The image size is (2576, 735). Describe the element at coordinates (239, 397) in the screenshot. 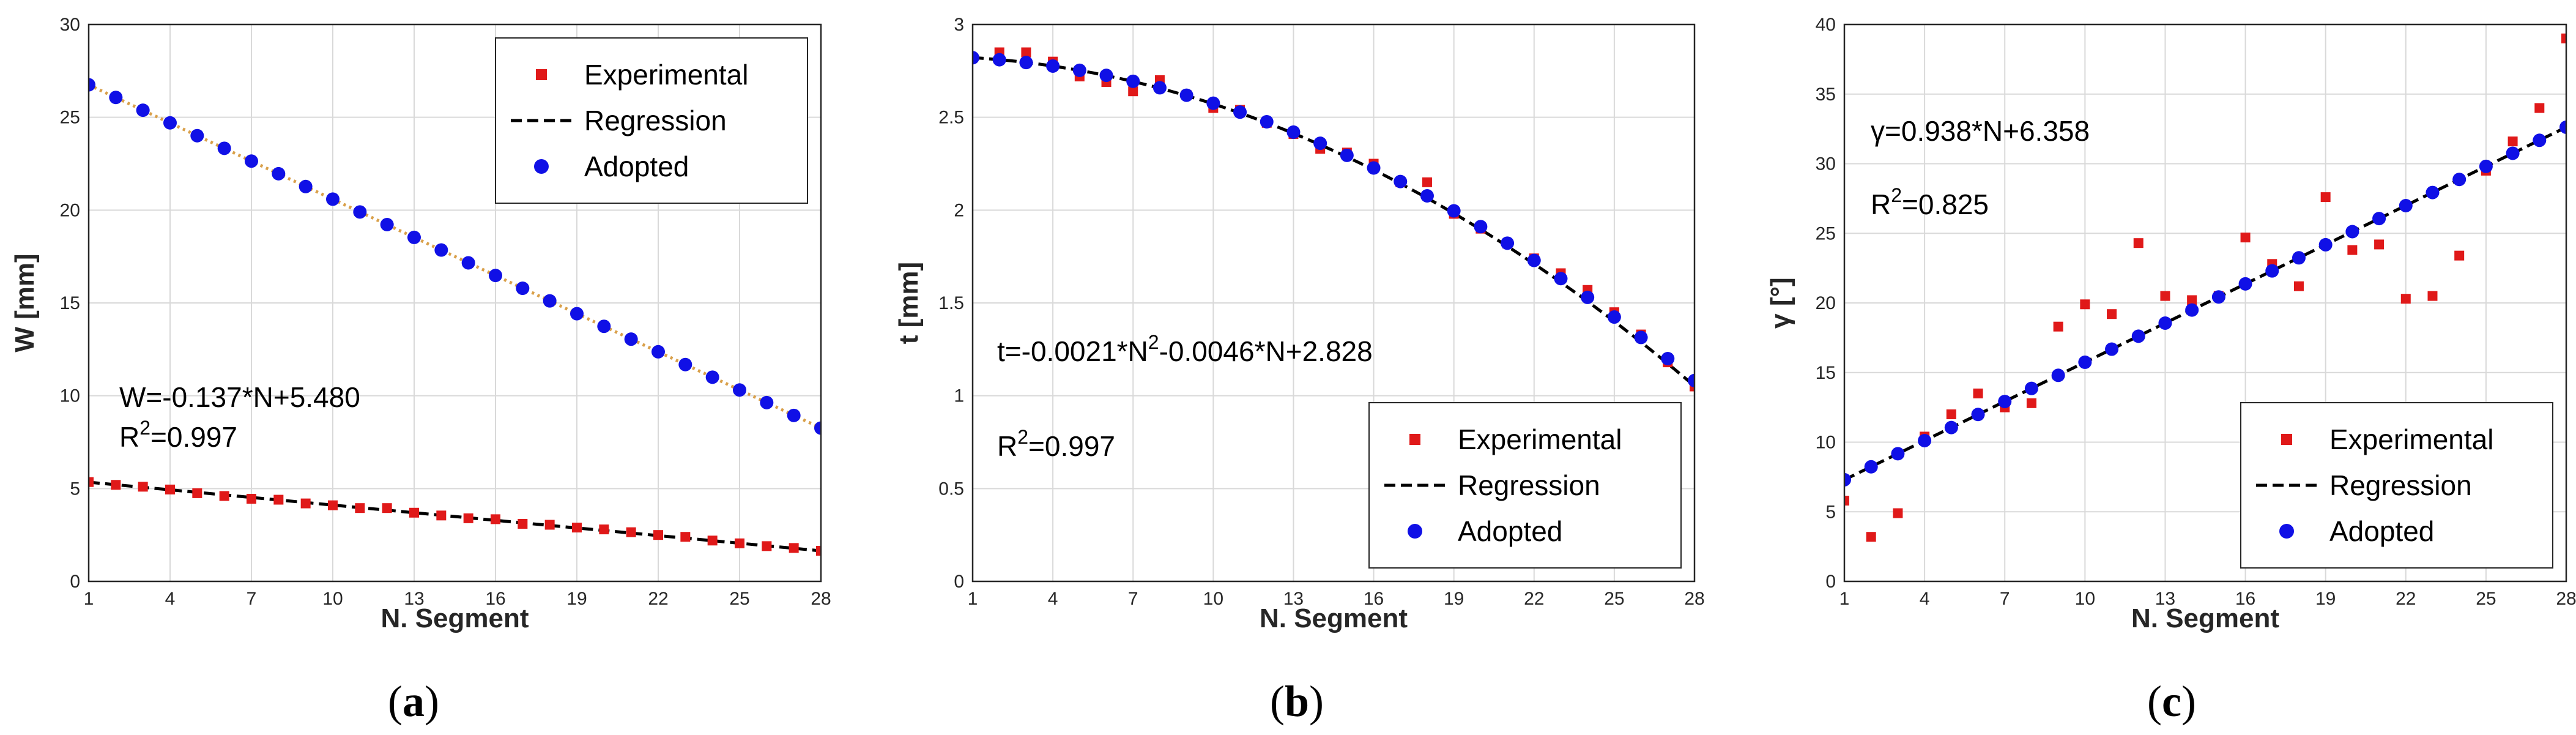

I see `equation-text: W=-0.137*N+5.480` at that location.